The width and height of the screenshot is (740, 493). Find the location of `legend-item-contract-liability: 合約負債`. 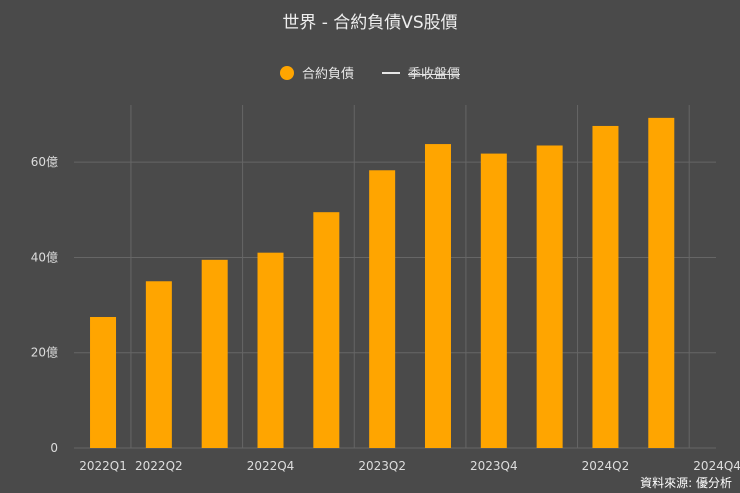

legend-item-contract-liability: 合約負債 is located at coordinates (316, 72).